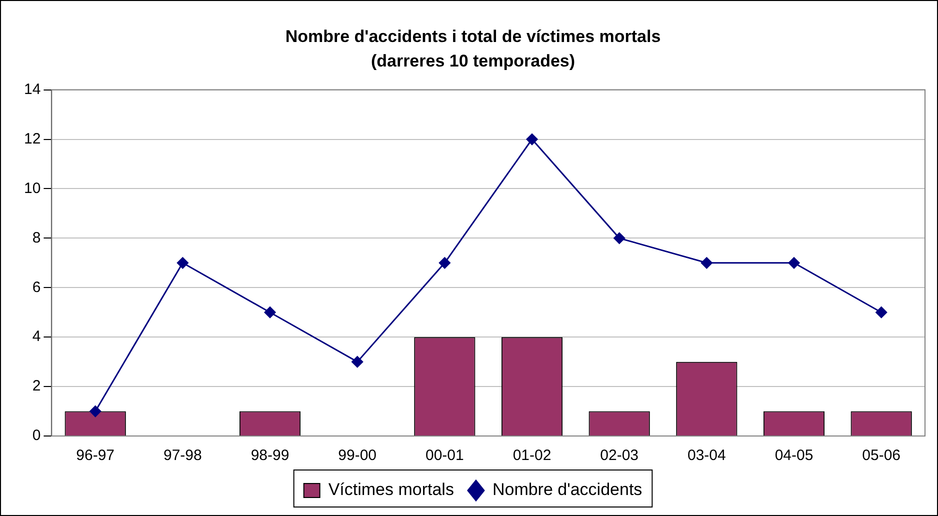  Describe the element at coordinates (95, 455) in the screenshot. I see `x-tick-label: 96-97` at that location.